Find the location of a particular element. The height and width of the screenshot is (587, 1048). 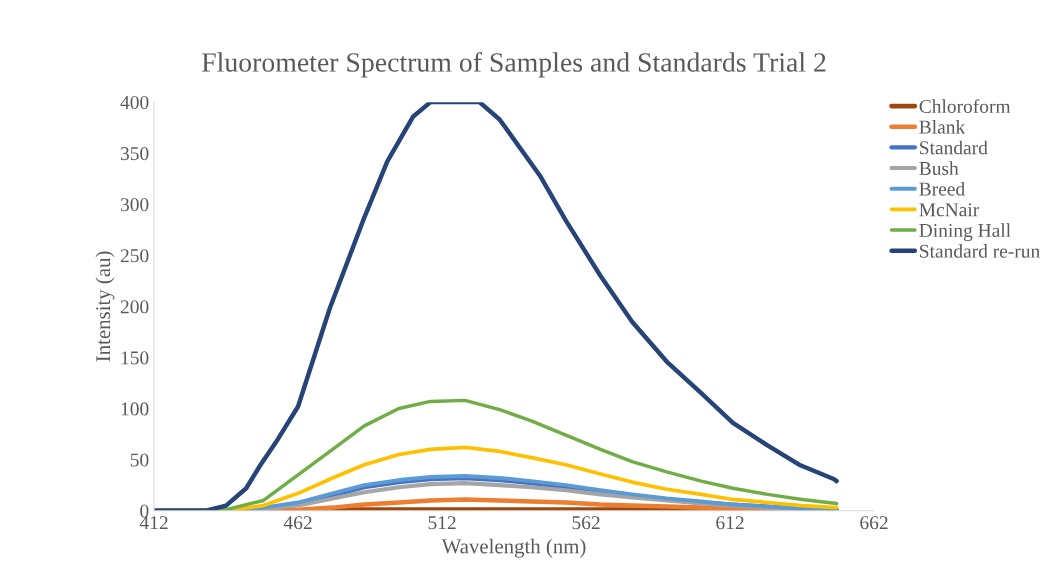

legend-label: Breed is located at coordinates (942, 189).